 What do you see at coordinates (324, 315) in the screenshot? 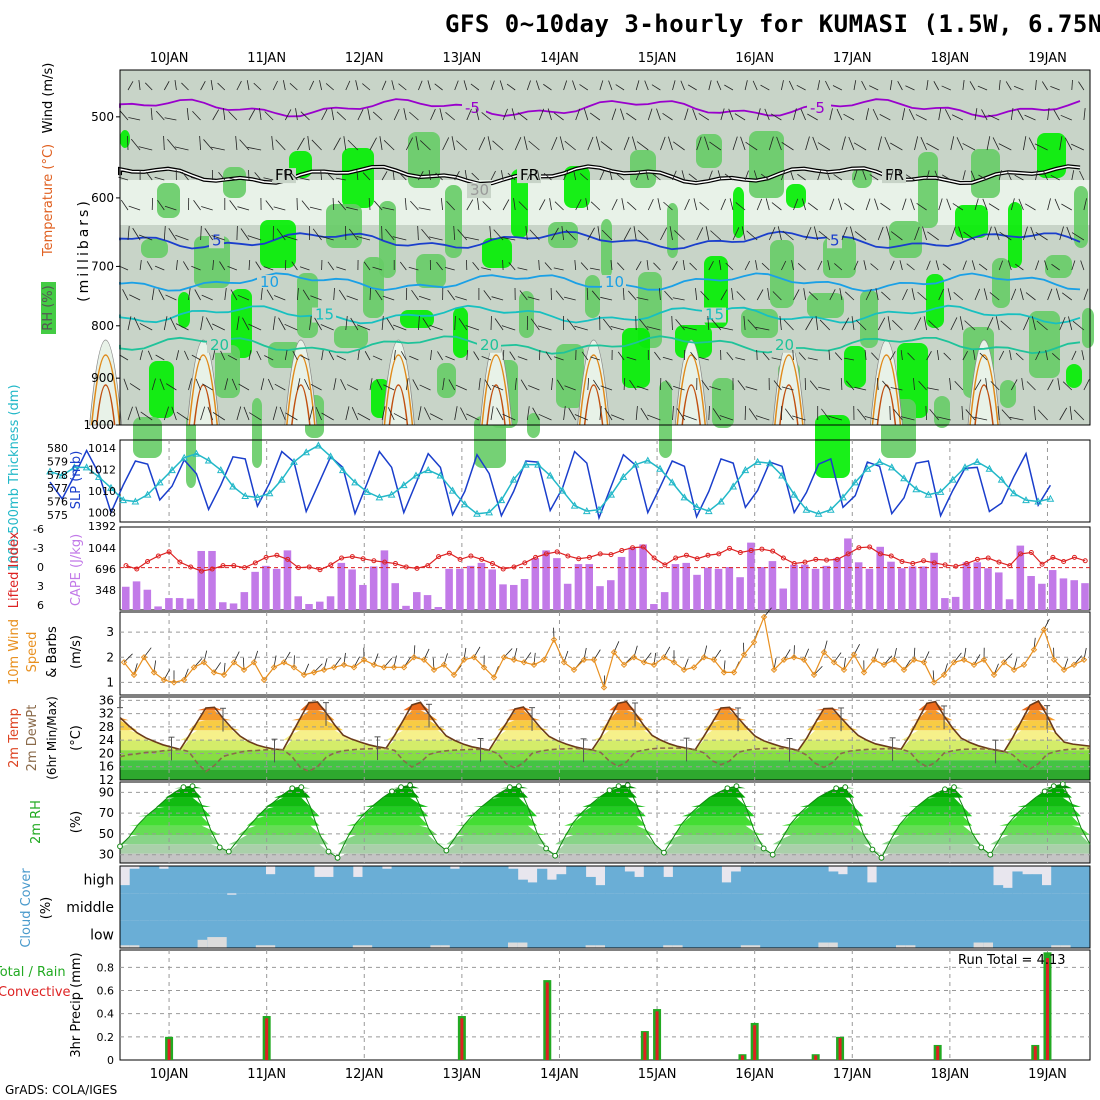
I see `contour-label: 15` at bounding box center [324, 315].